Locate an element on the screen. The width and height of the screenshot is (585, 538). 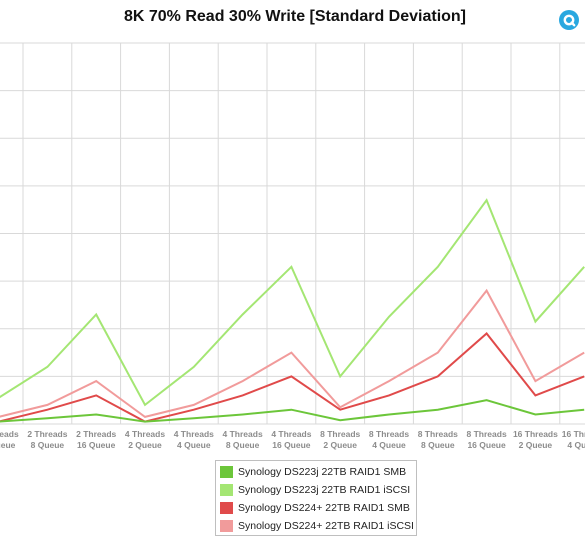
legend-label: Synology DS223j 22TB RAID1 iSCSI is located at coordinates (324, 490).